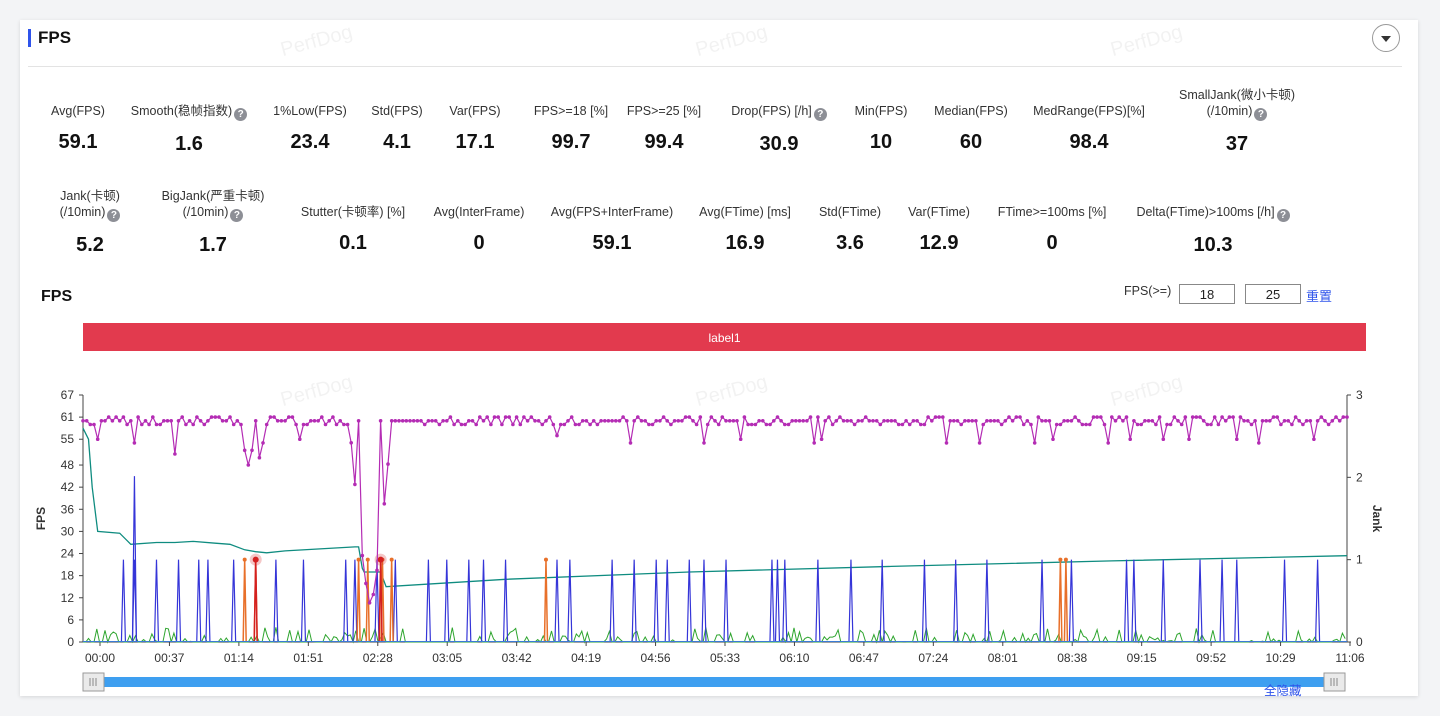 Image resolution: width=1440 pixels, height=716 pixels. What do you see at coordinates (1052, 212) in the screenshot?
I see `metric-label-text: FTime>=100ms [%]` at bounding box center [1052, 212].